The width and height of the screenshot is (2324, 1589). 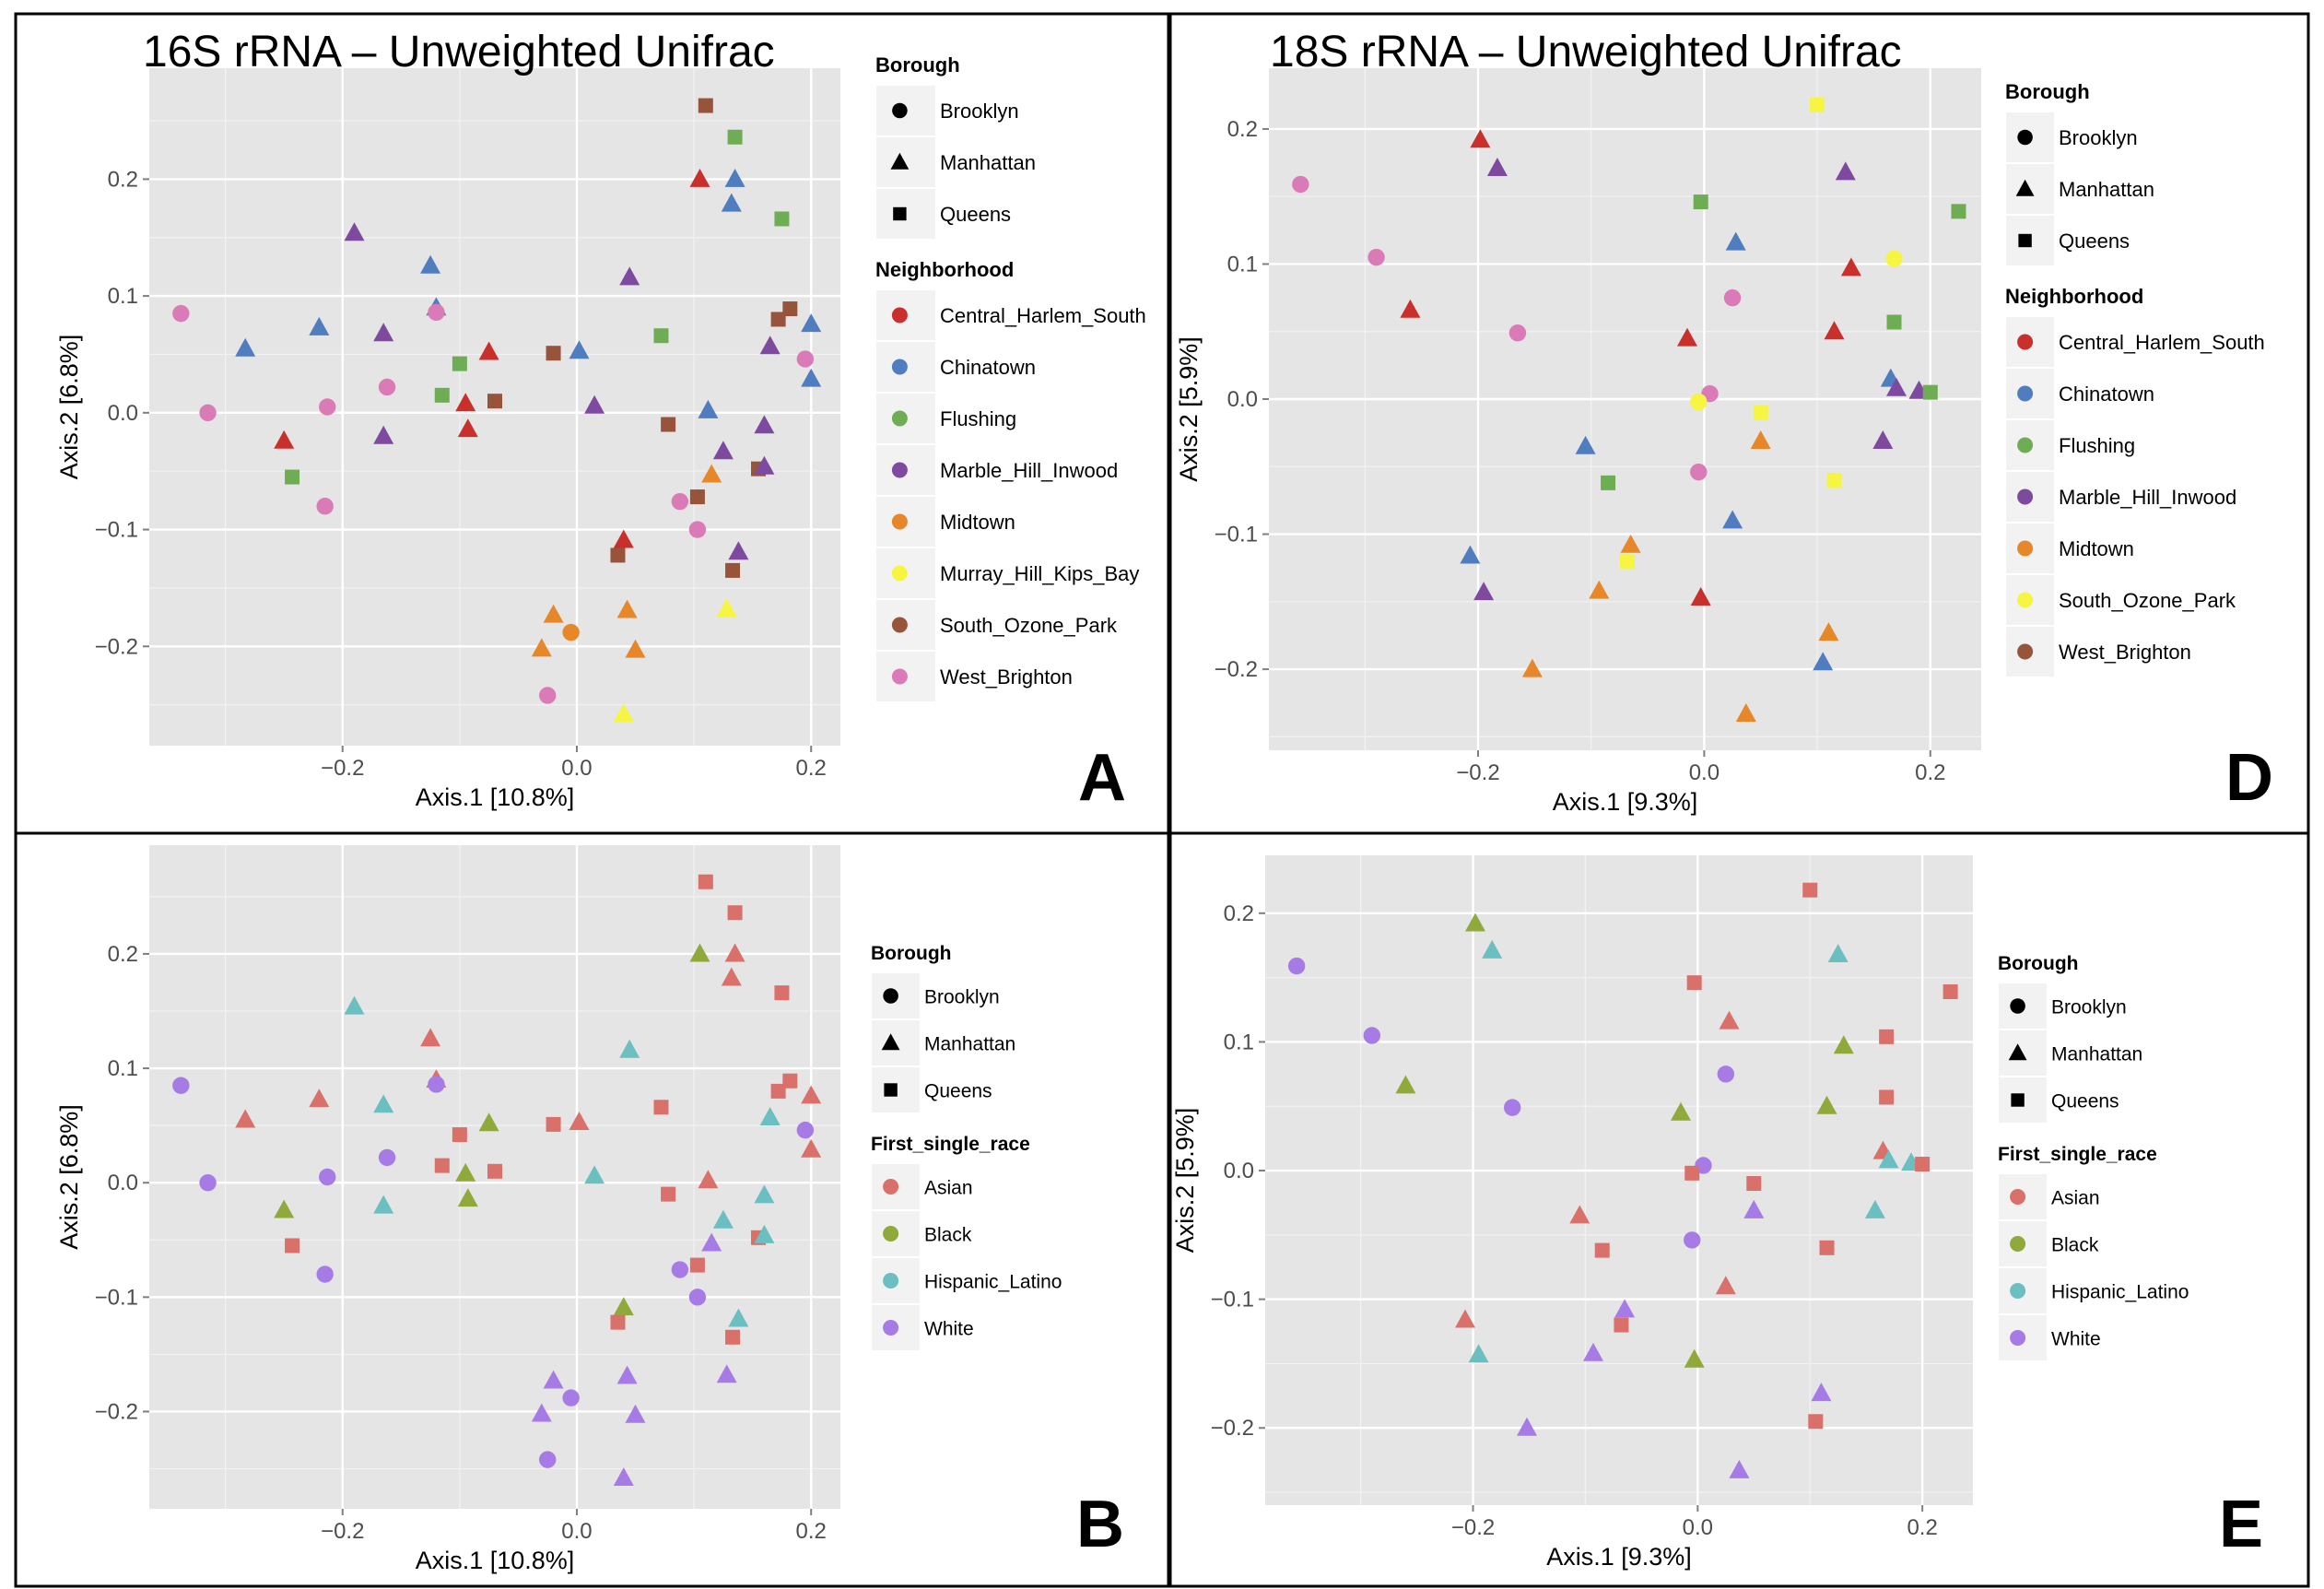 What do you see at coordinates (1619, 1180) in the screenshot?
I see `plot-background` at bounding box center [1619, 1180].